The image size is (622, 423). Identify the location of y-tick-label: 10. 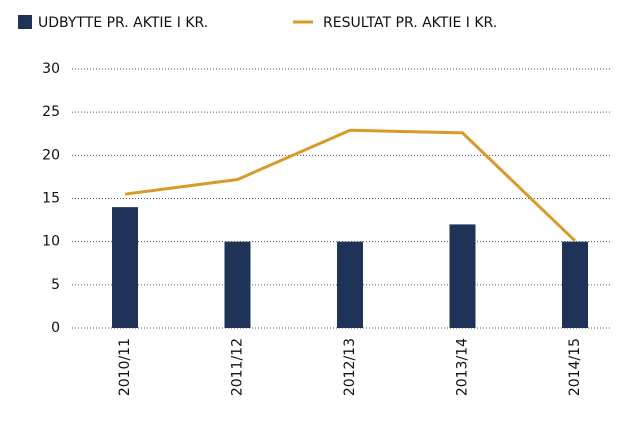
(51, 242).